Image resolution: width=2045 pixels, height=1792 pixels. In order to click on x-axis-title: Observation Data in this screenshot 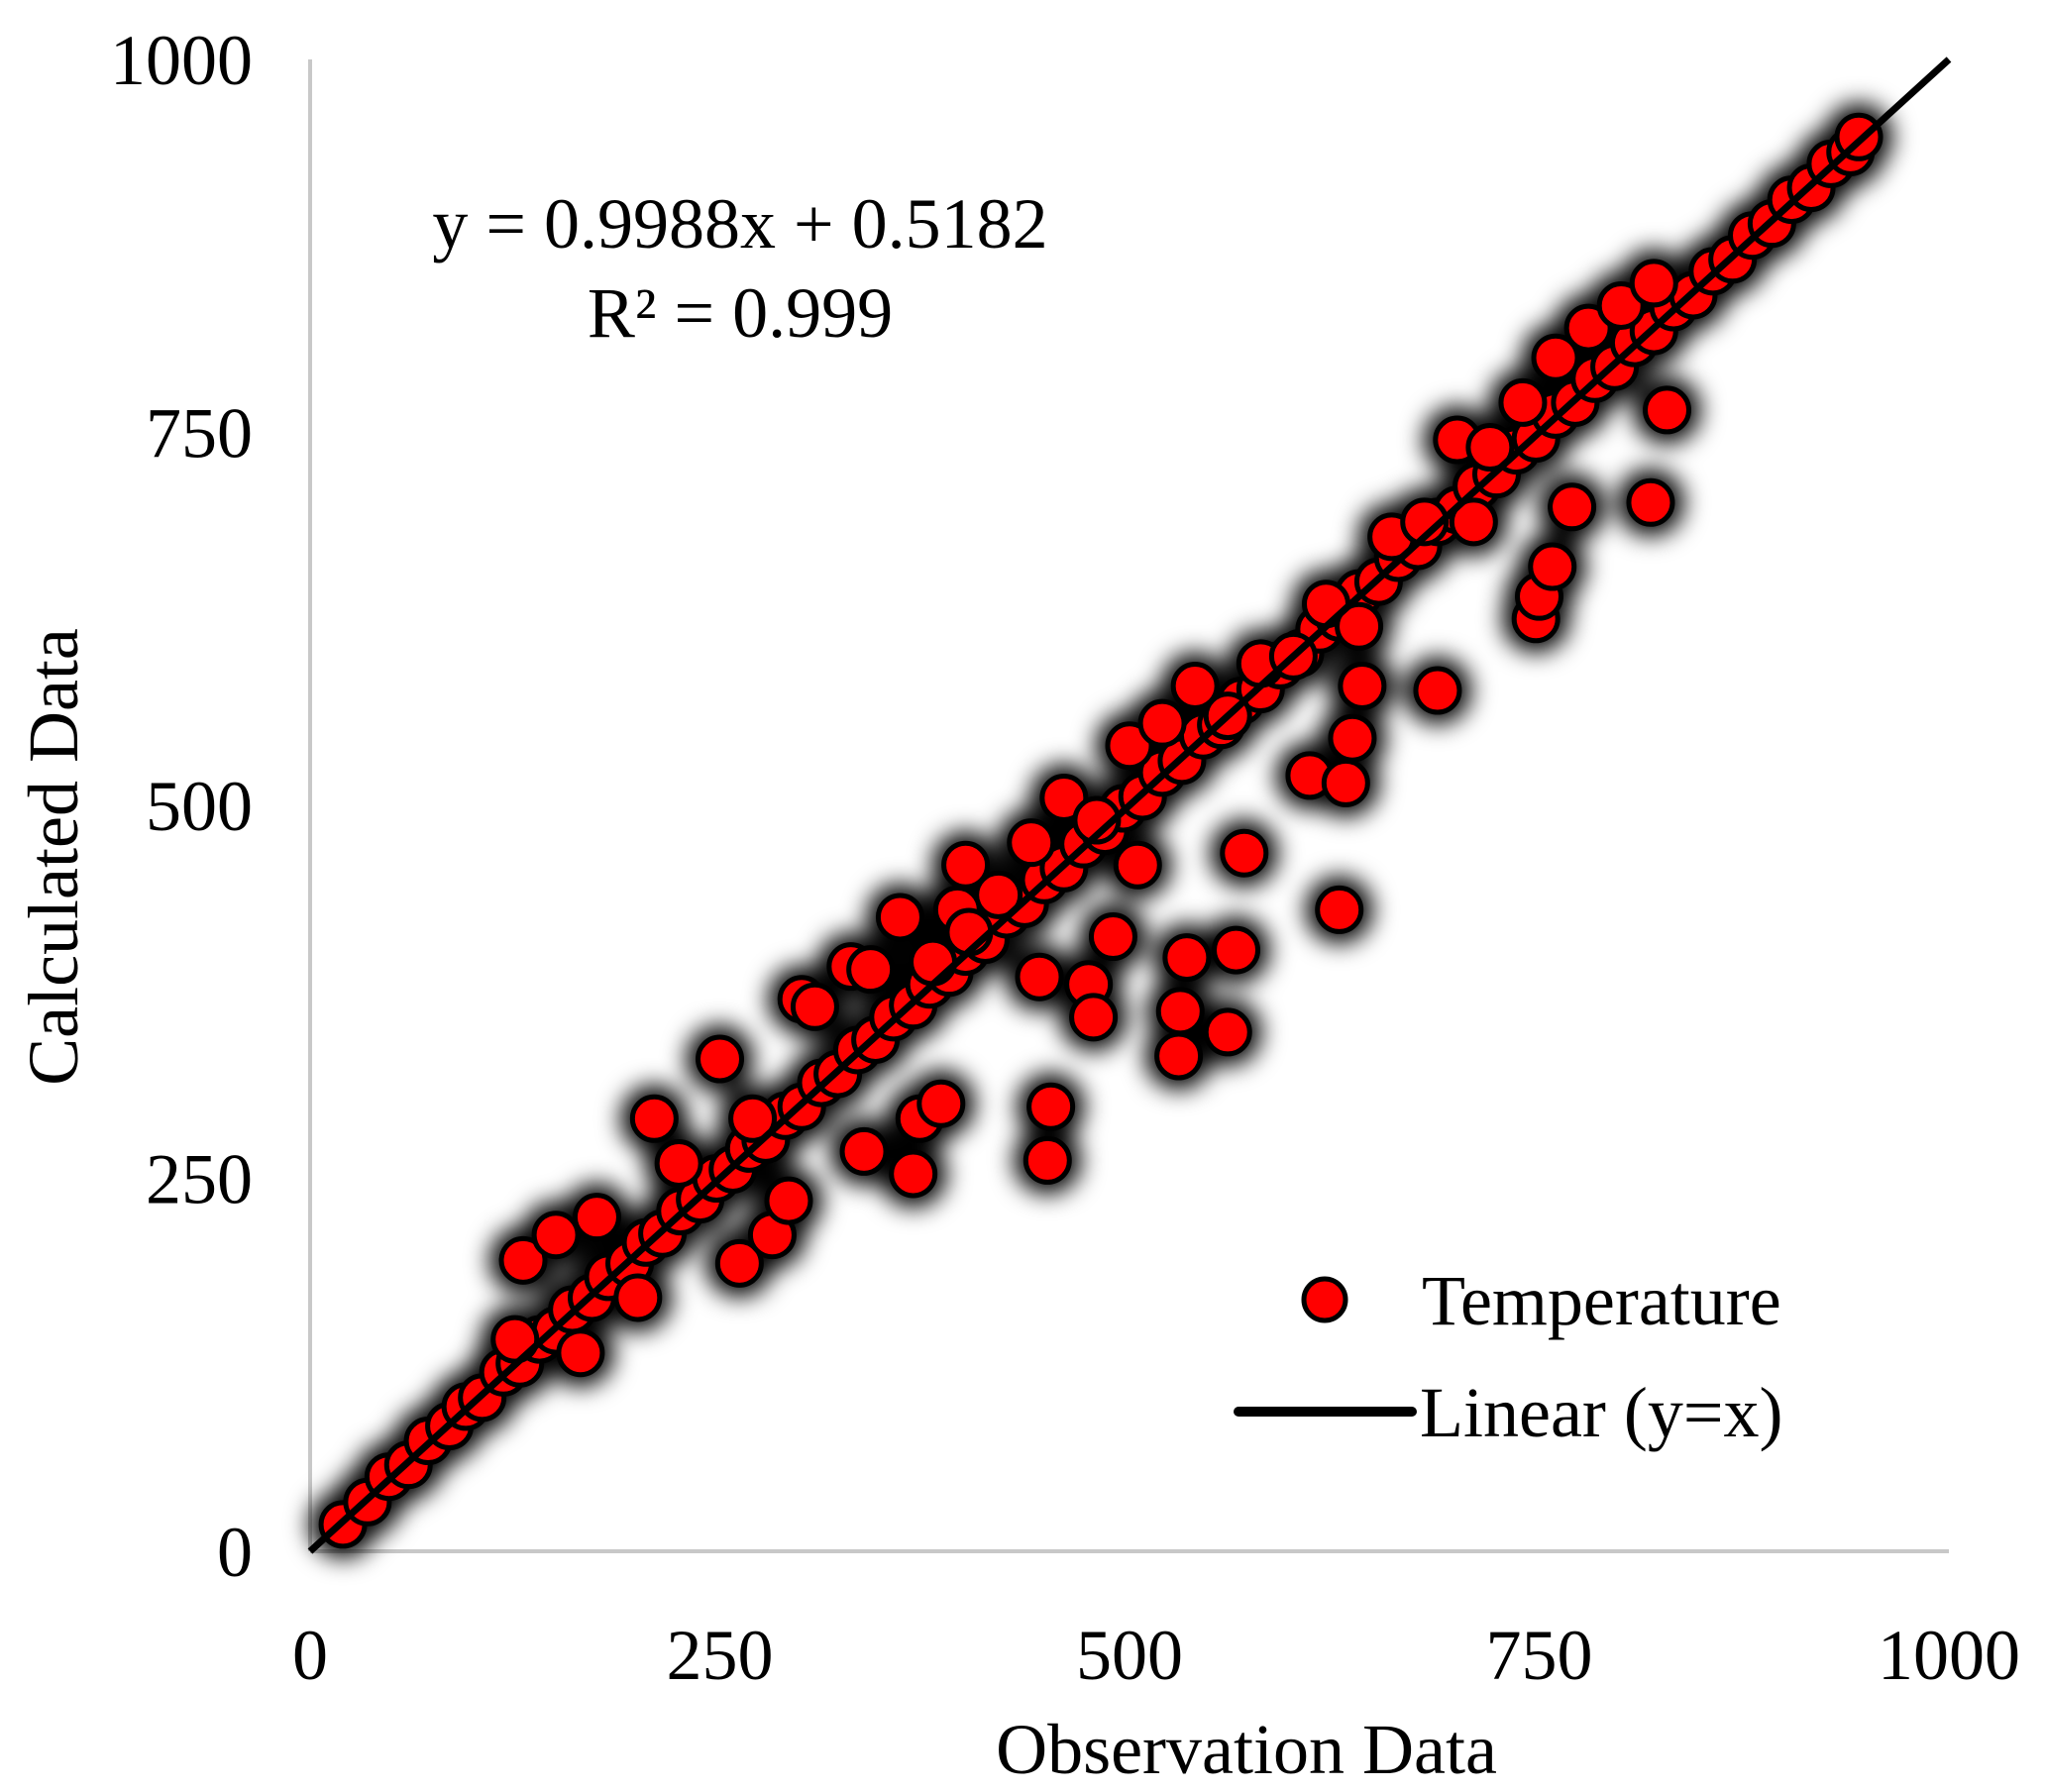, I will do `click(1247, 1750)`.